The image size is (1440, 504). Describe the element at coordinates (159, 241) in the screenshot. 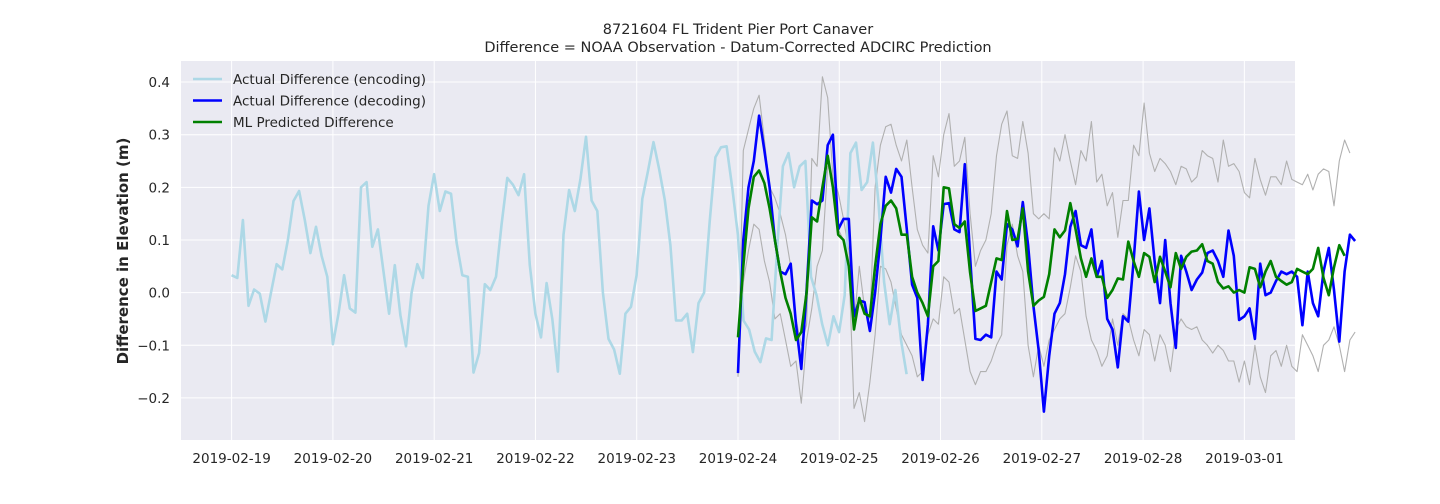

I see `y-tick-label: 0.1` at that location.